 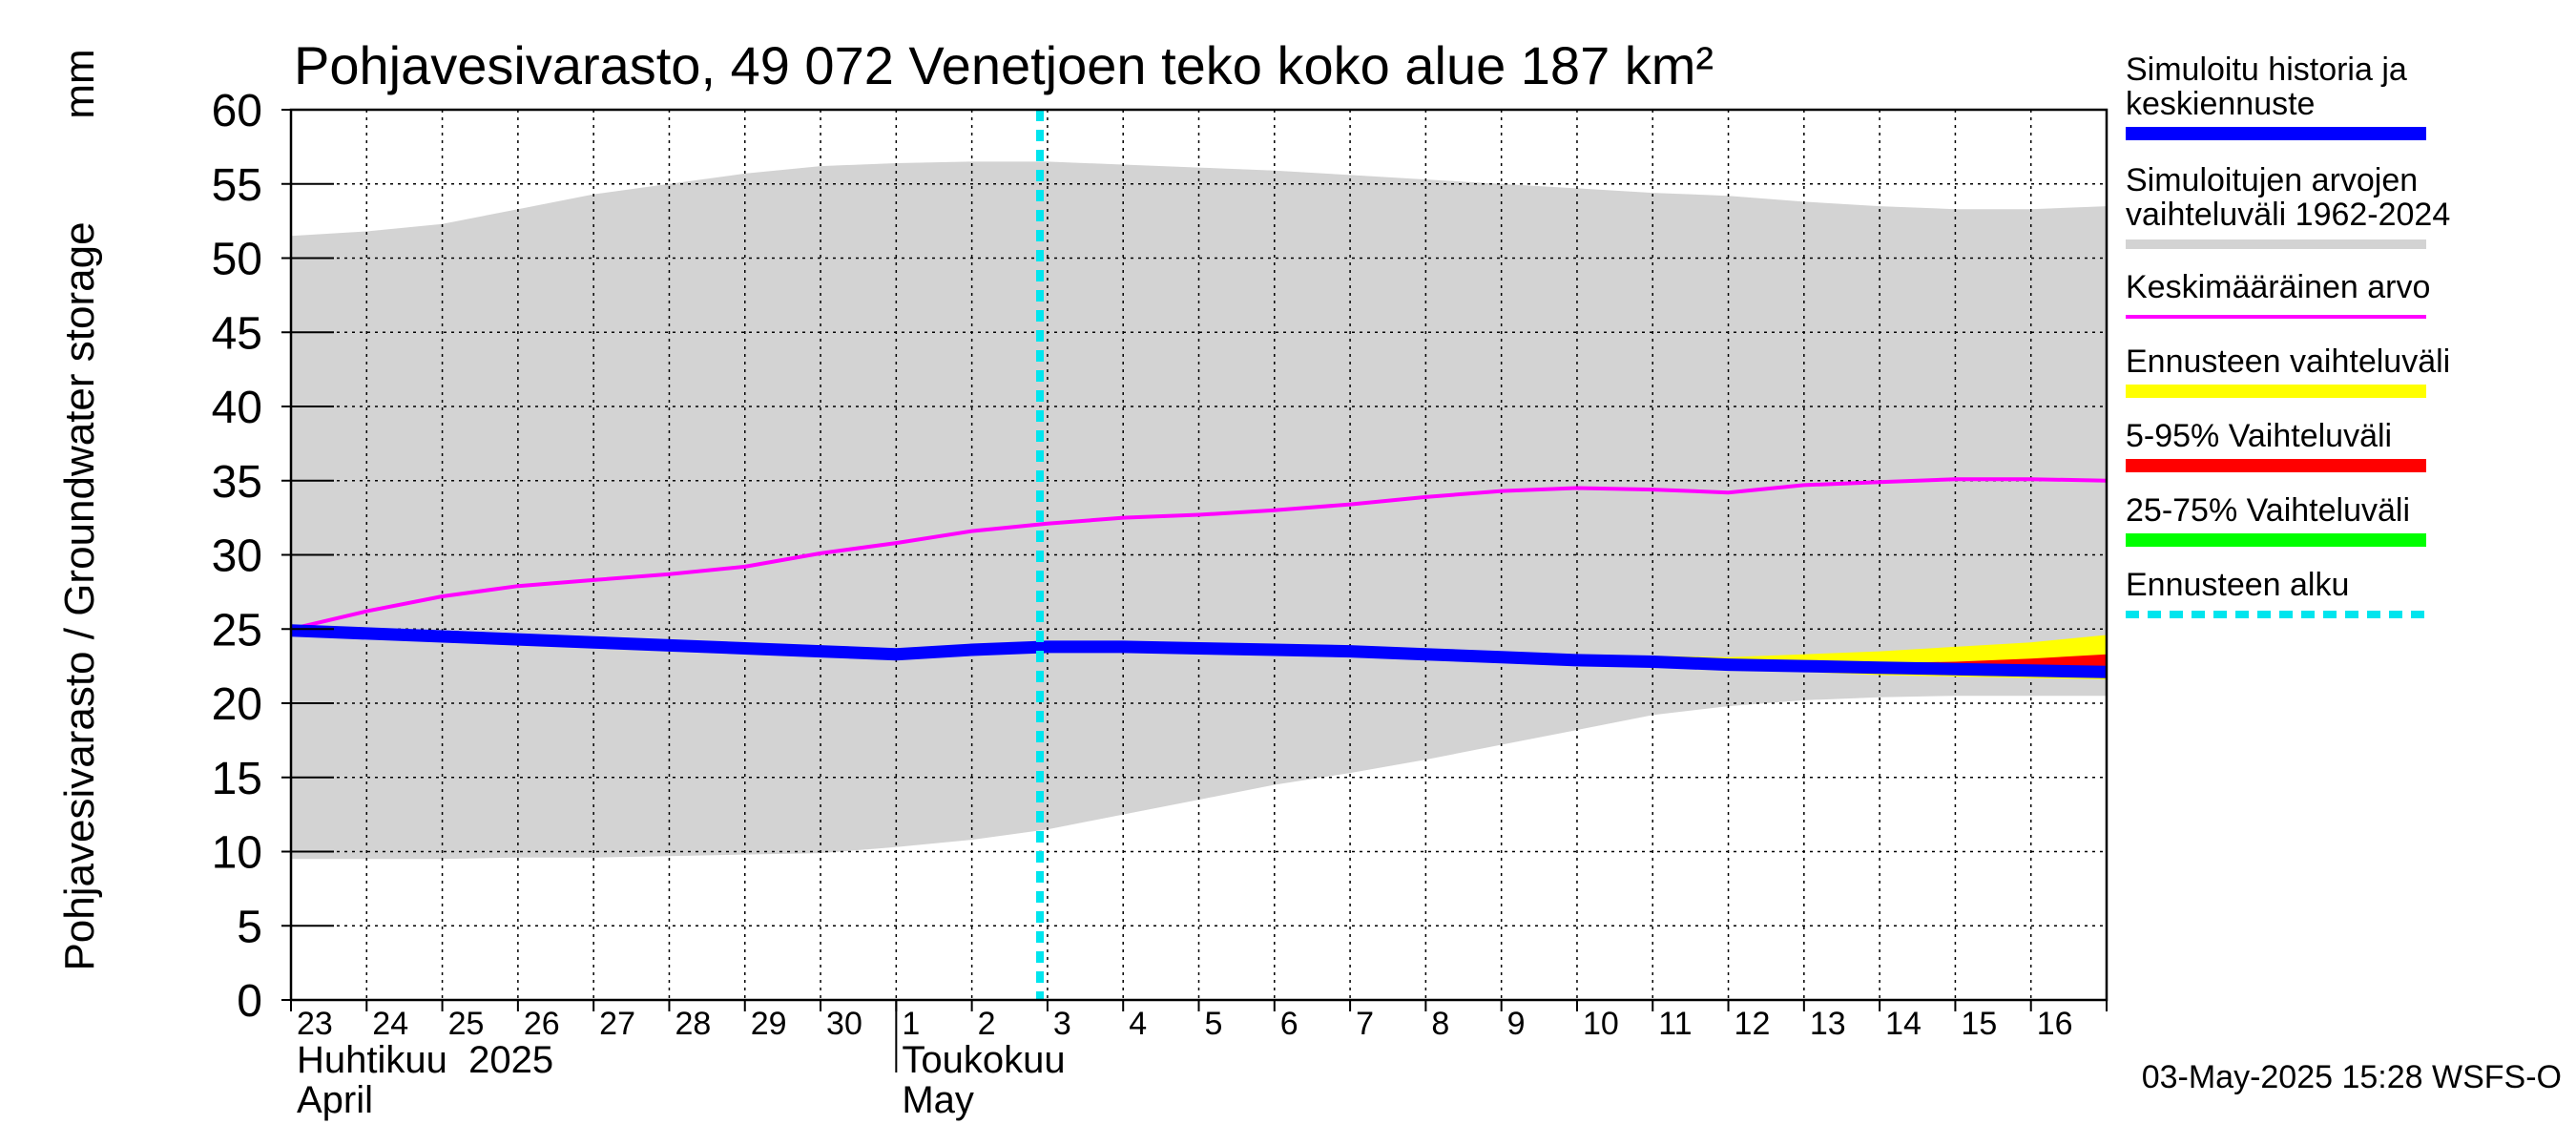 What do you see at coordinates (79, 596) in the screenshot?
I see `y-axis-label: Pohjavesivarasto / Groundwater storage` at bounding box center [79, 596].